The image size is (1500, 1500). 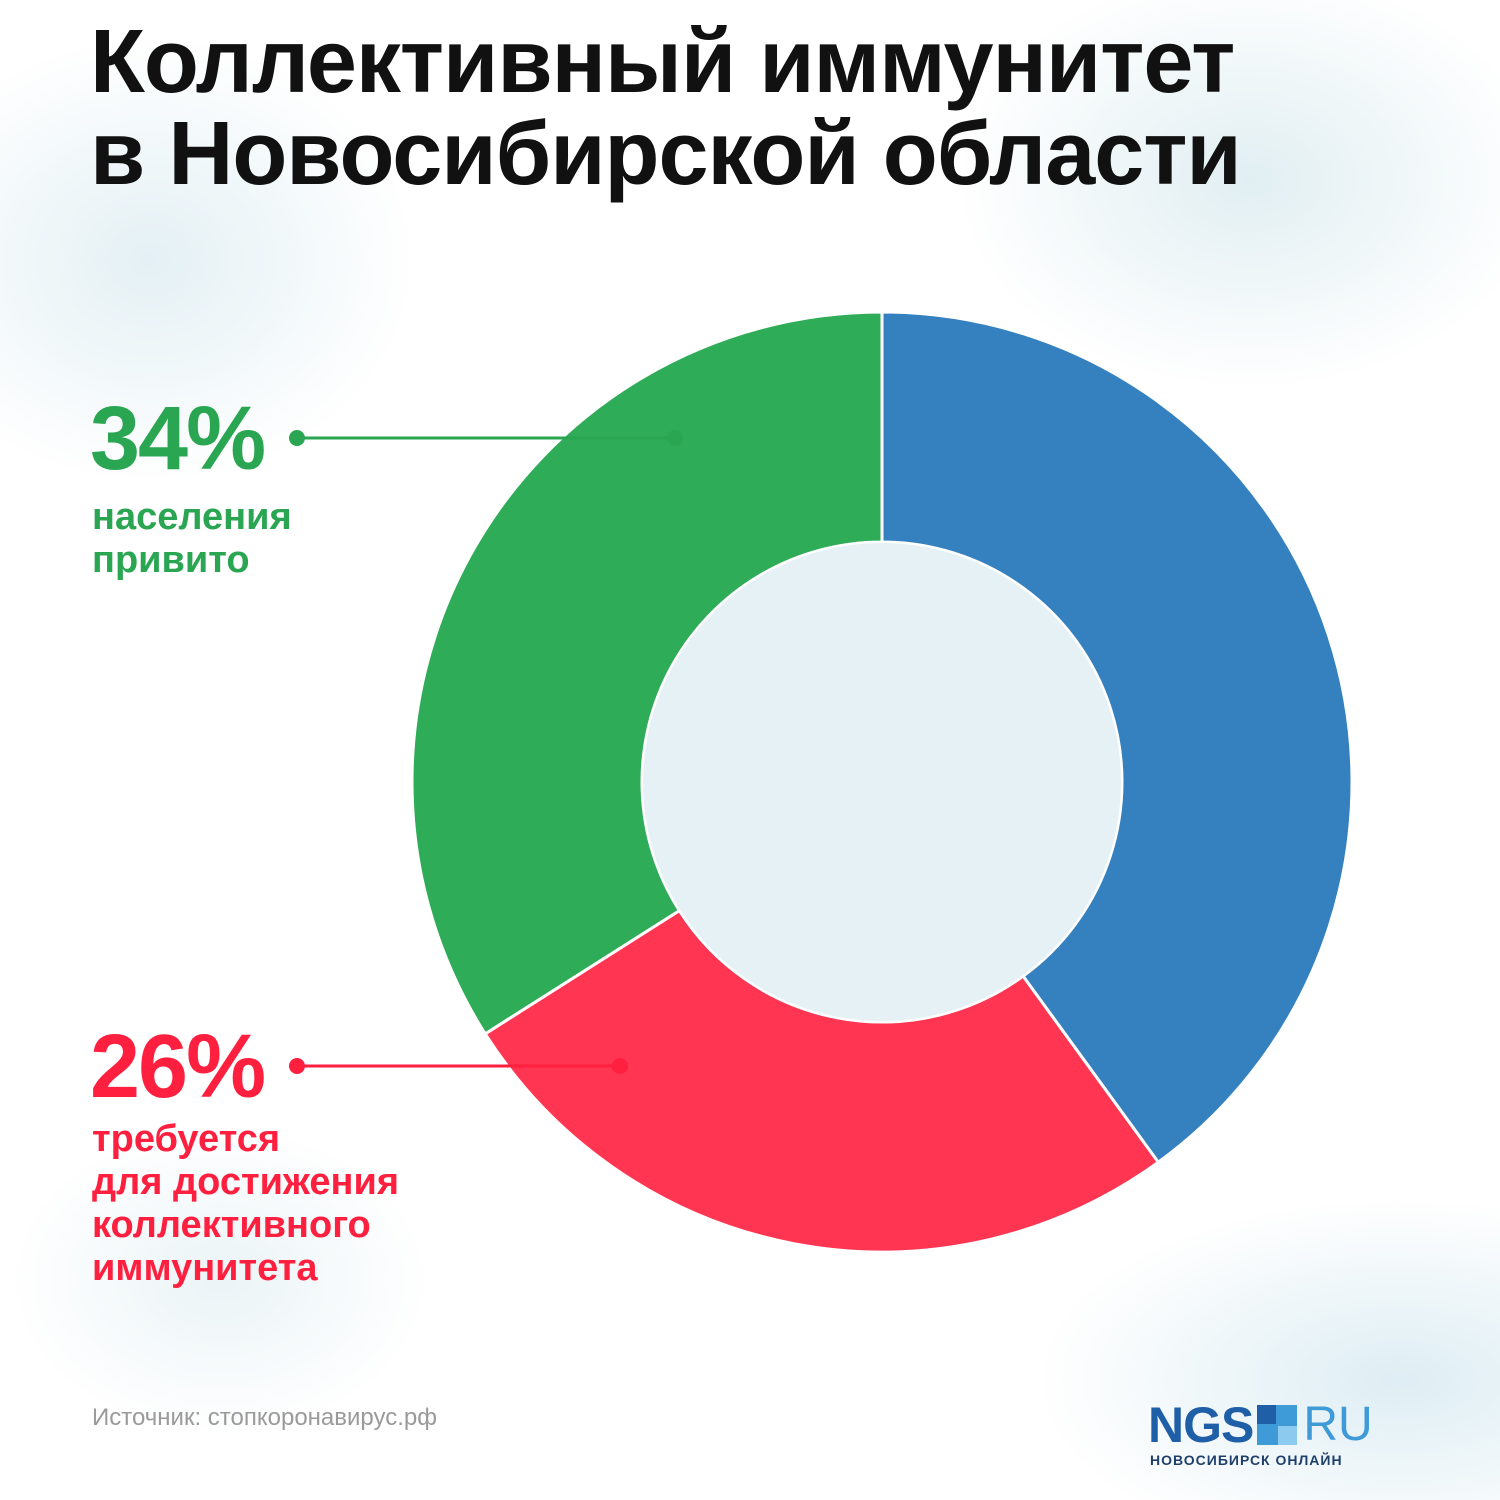 I want to click on donut-hole, so click(x=882, y=782).